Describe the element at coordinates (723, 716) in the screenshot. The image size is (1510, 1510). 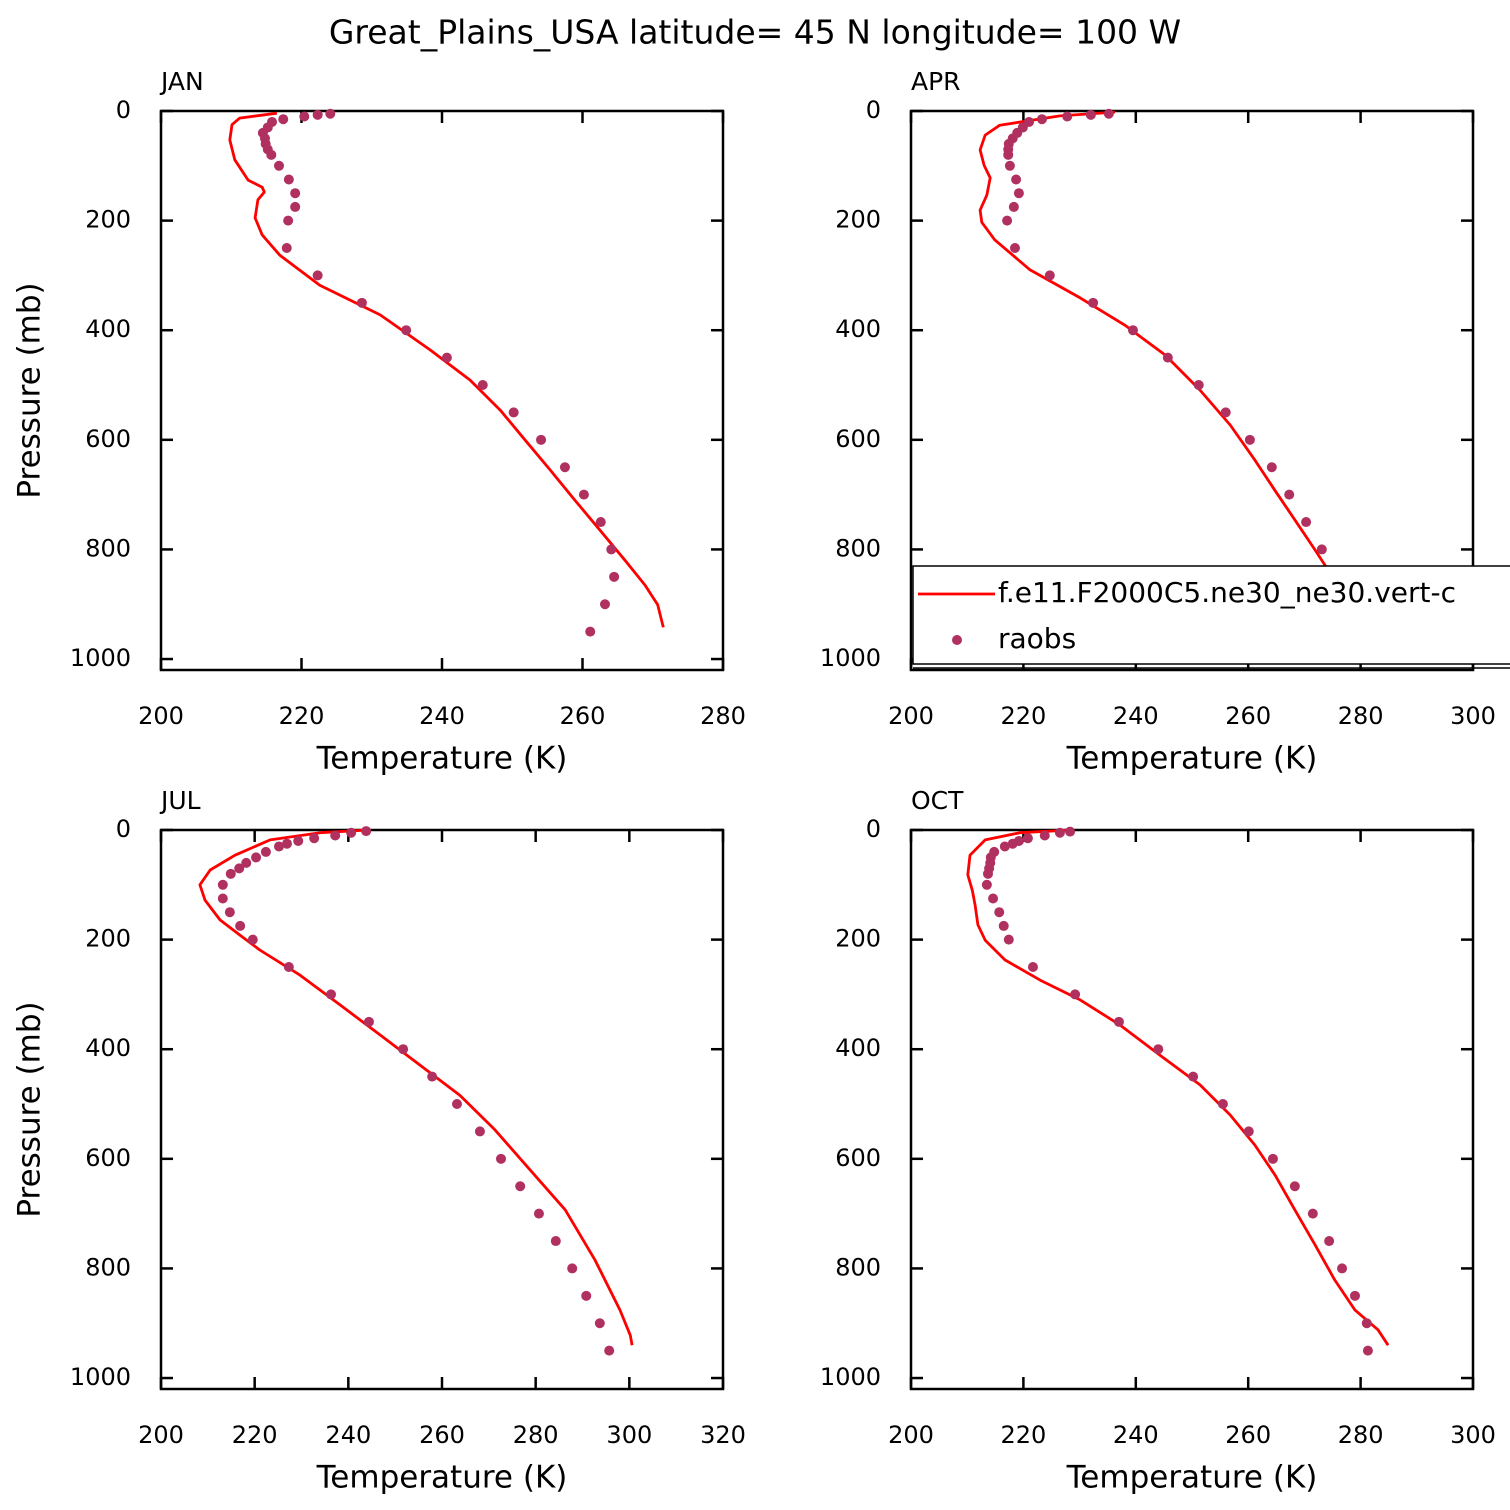
I see `x-tick-label: 280` at that location.